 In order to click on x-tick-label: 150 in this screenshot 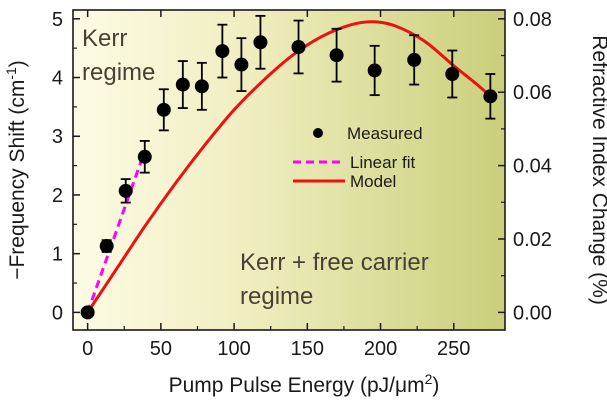, I will do `click(307, 349)`.